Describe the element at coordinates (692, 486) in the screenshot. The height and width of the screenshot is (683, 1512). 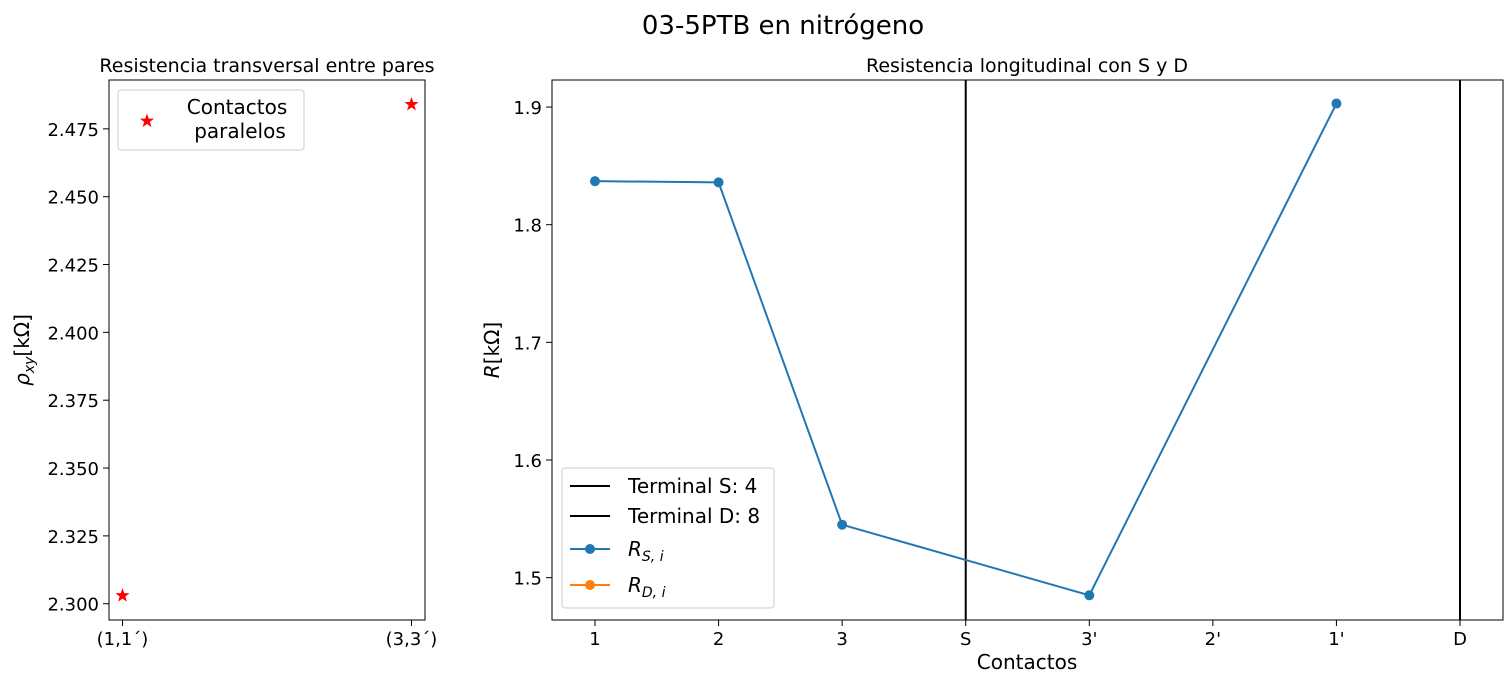
I see `legend-vline-s-label: Terminal S: 4` at that location.